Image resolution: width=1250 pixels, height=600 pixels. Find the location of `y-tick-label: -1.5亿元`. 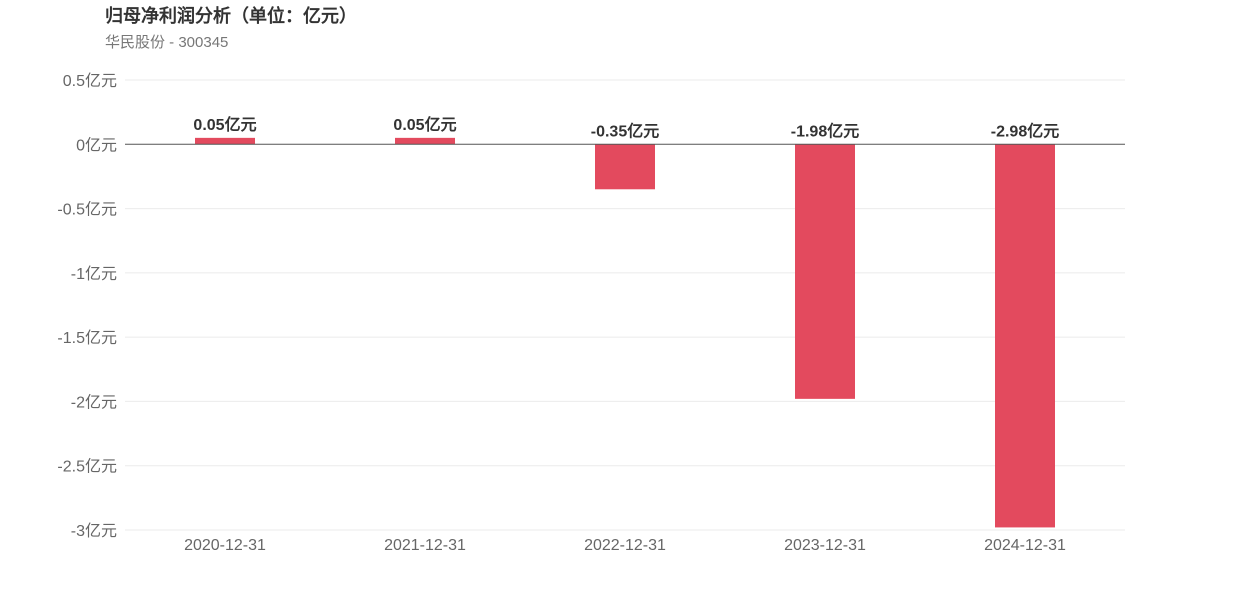

y-tick-label: -1.5亿元 is located at coordinates (87, 338).